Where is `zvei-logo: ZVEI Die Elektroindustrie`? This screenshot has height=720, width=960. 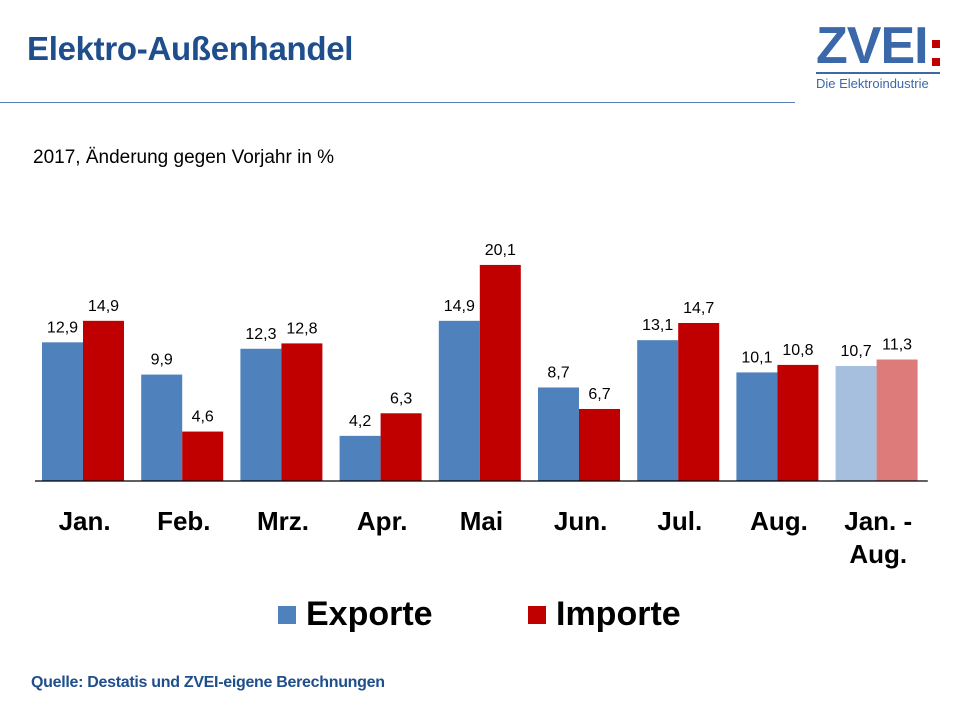 zvei-logo: ZVEI Die Elektroindustrie is located at coordinates (879, 55).